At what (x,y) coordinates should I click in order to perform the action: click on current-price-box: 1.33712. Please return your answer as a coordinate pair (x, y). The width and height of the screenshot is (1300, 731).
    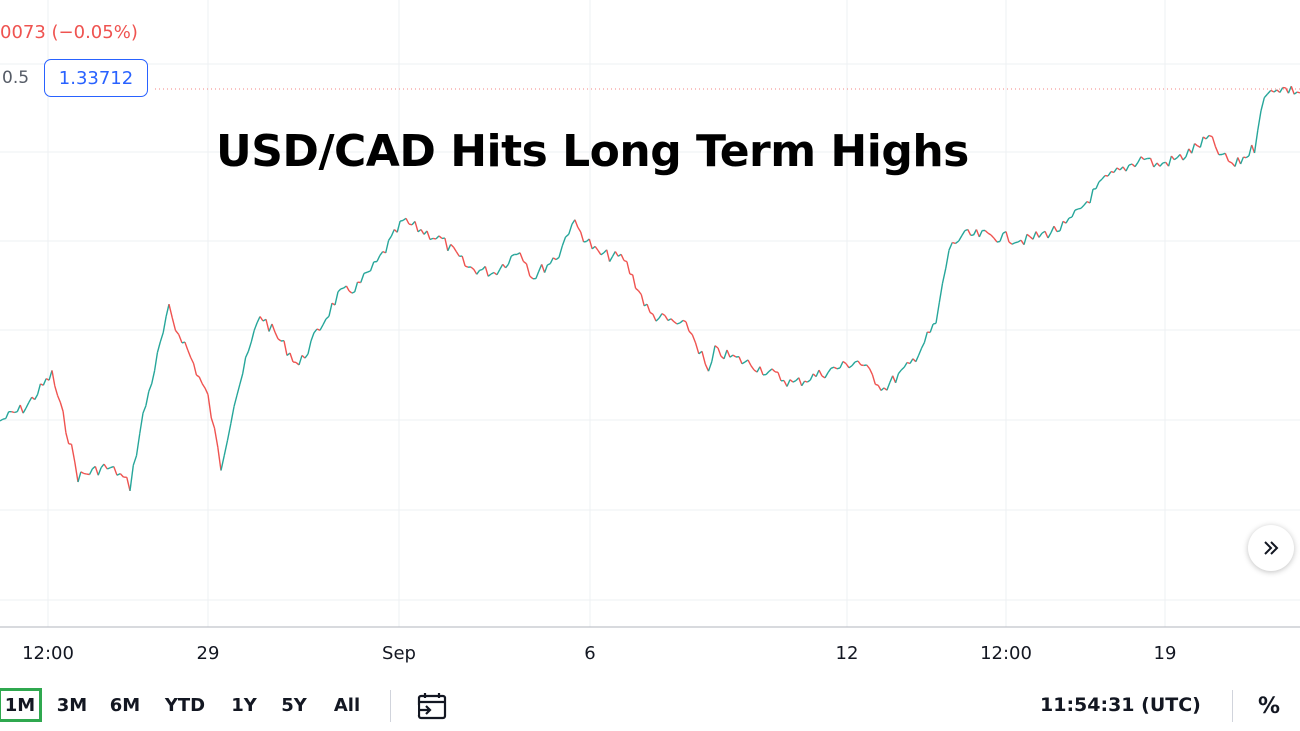
    Looking at the image, I should click on (96, 78).